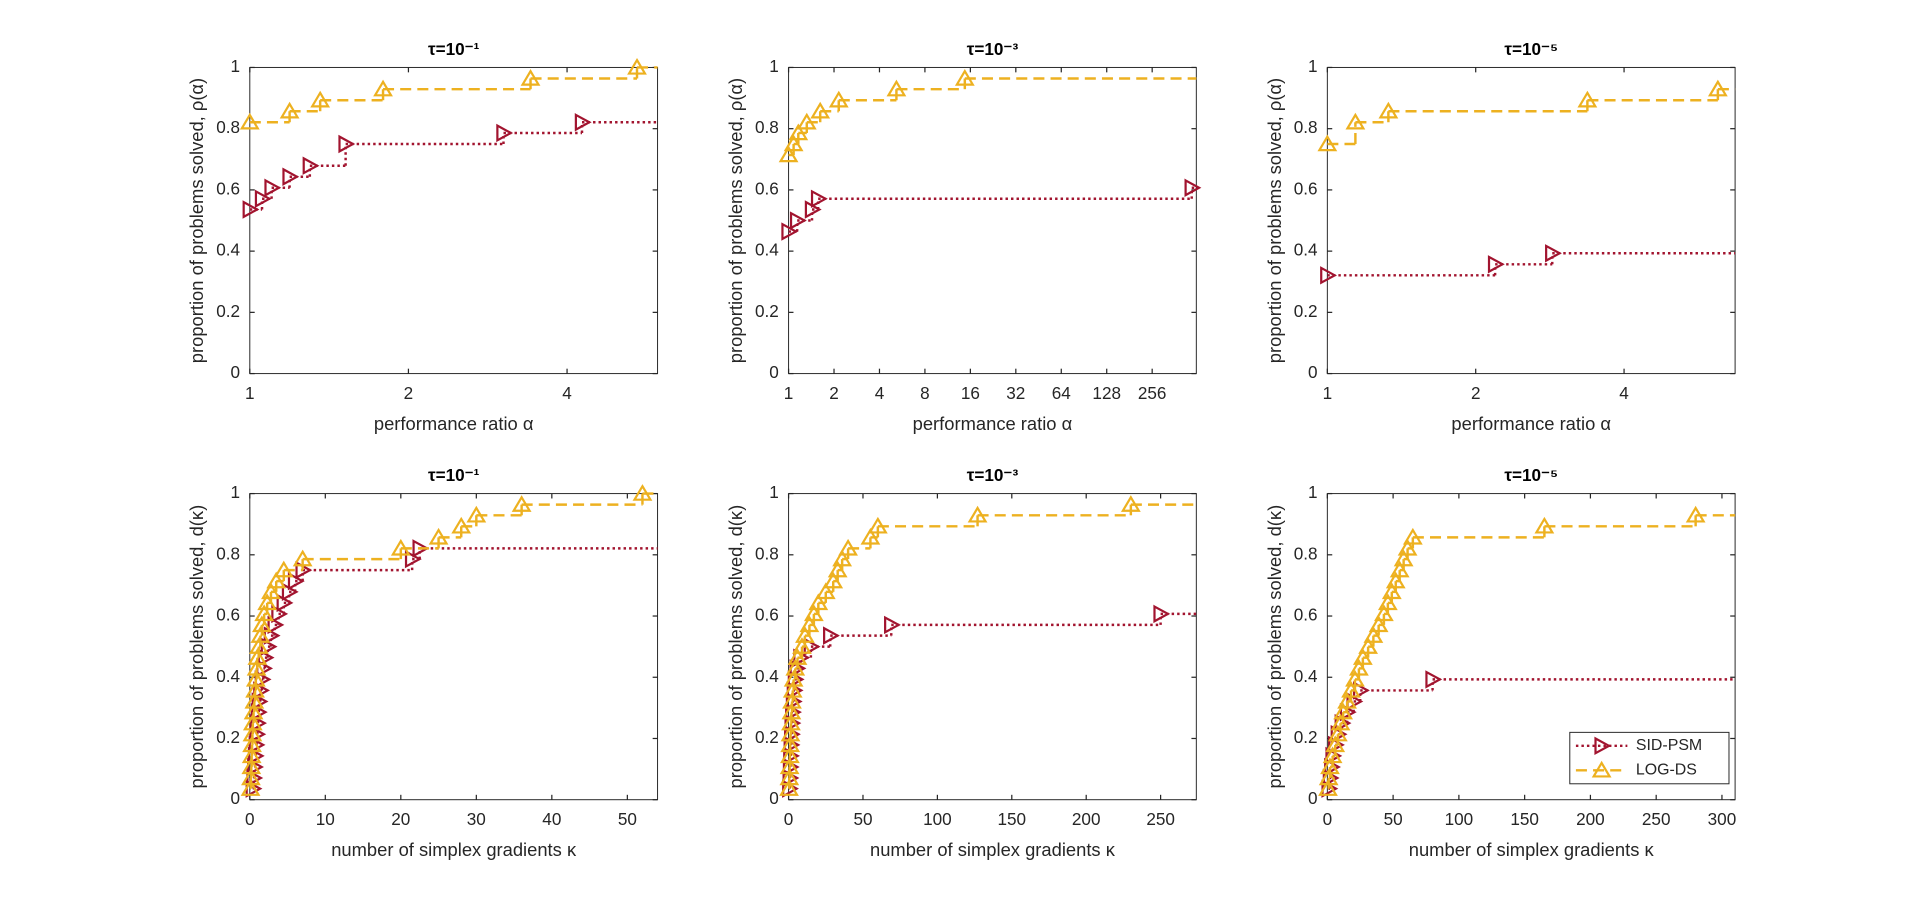  What do you see at coordinates (1086, 819) in the screenshot?
I see `x-tick-label: 200` at bounding box center [1086, 819].